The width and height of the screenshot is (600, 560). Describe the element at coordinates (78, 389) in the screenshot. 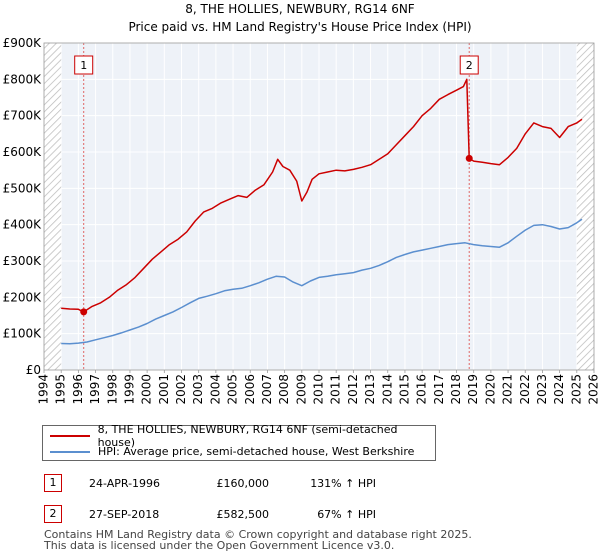

I see `x-tick-label: 1996` at that location.